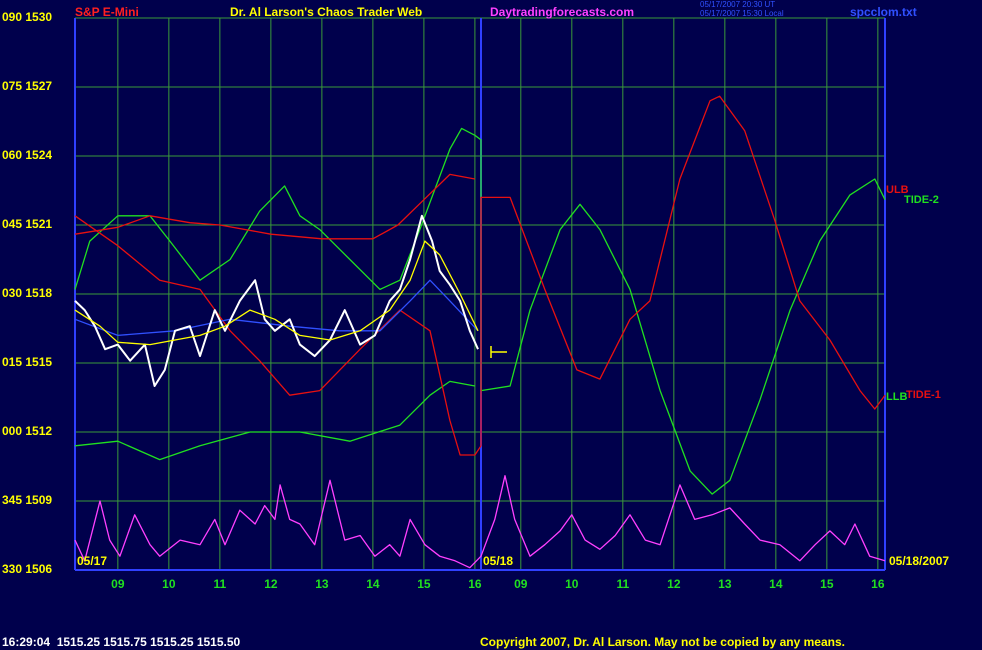  What do you see at coordinates (27, 500) in the screenshot?
I see `y-tick-label: 345 1509` at bounding box center [27, 500].